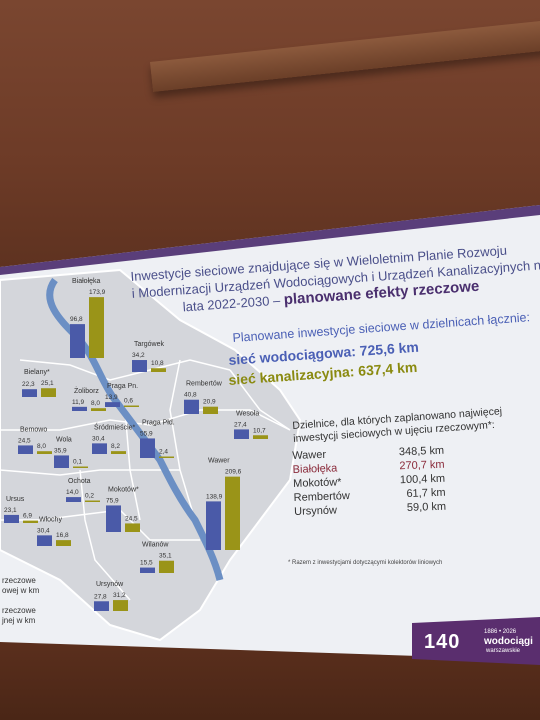  Describe the element at coordinates (204, 384) in the screenshot. I see `district-name-label: Rembertów` at that location.